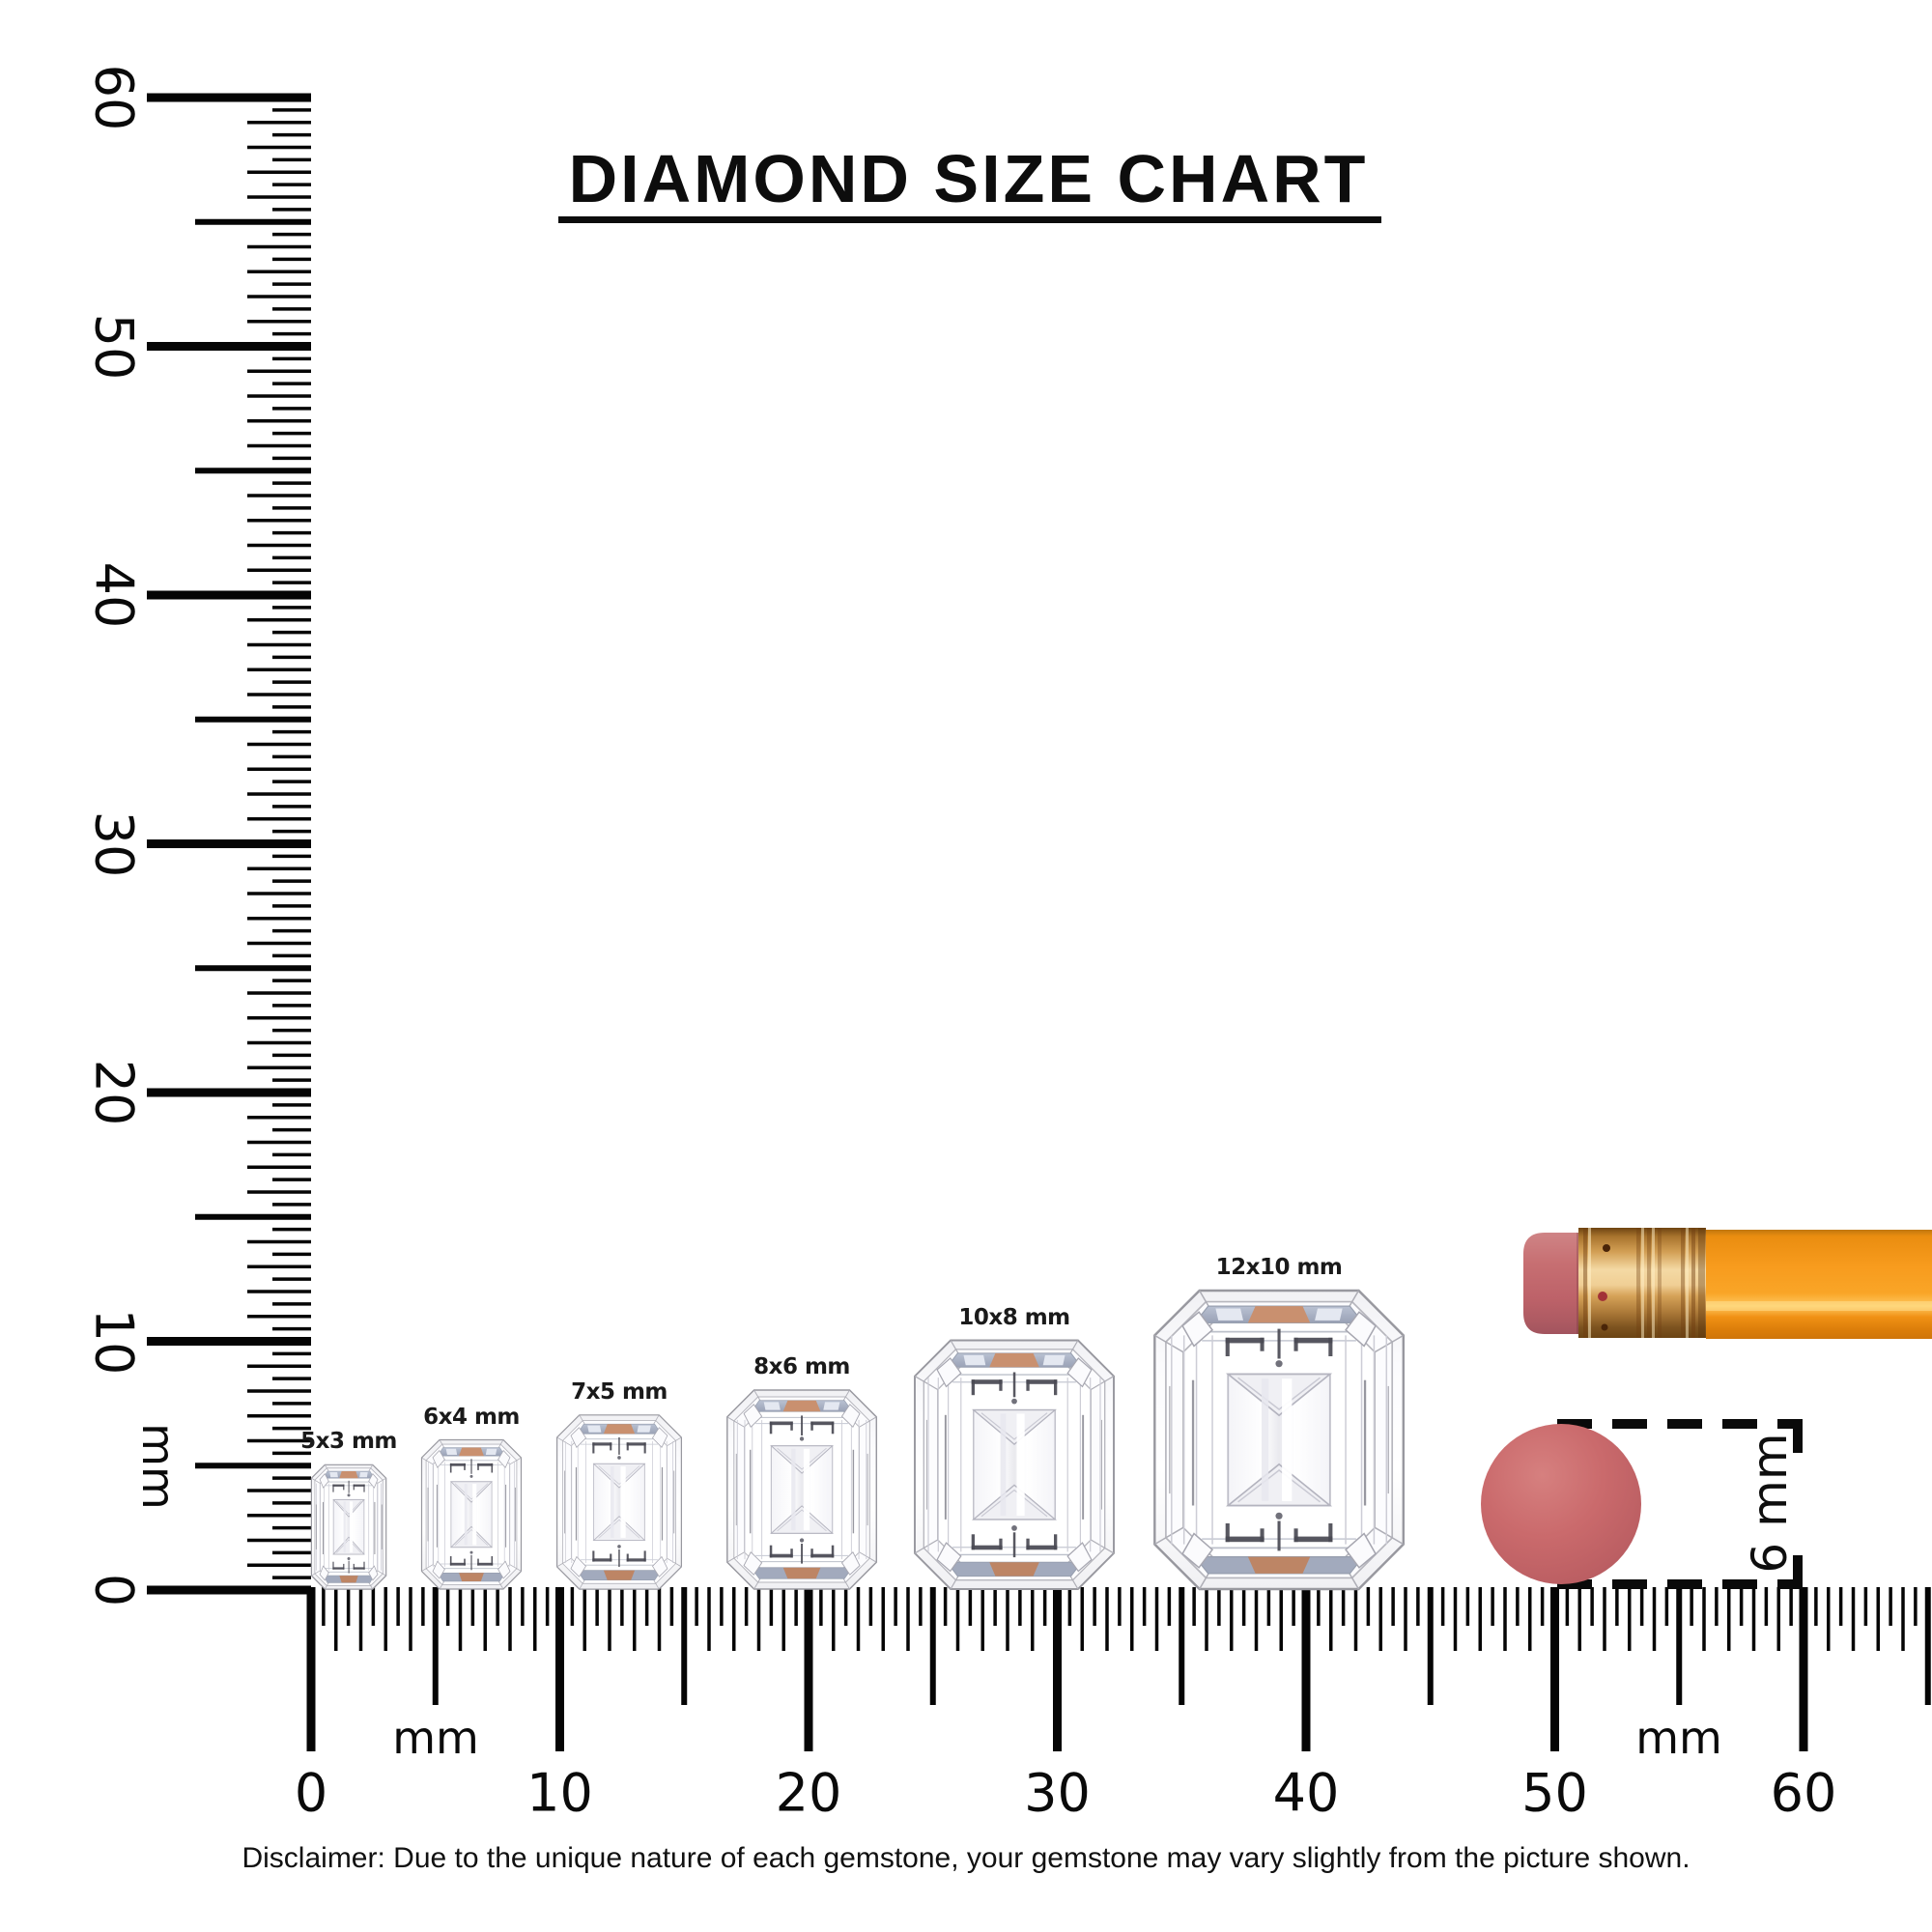 Image resolution: width=1932 pixels, height=1932 pixels. I want to click on diamond-5x3-mm, so click(348, 1526).